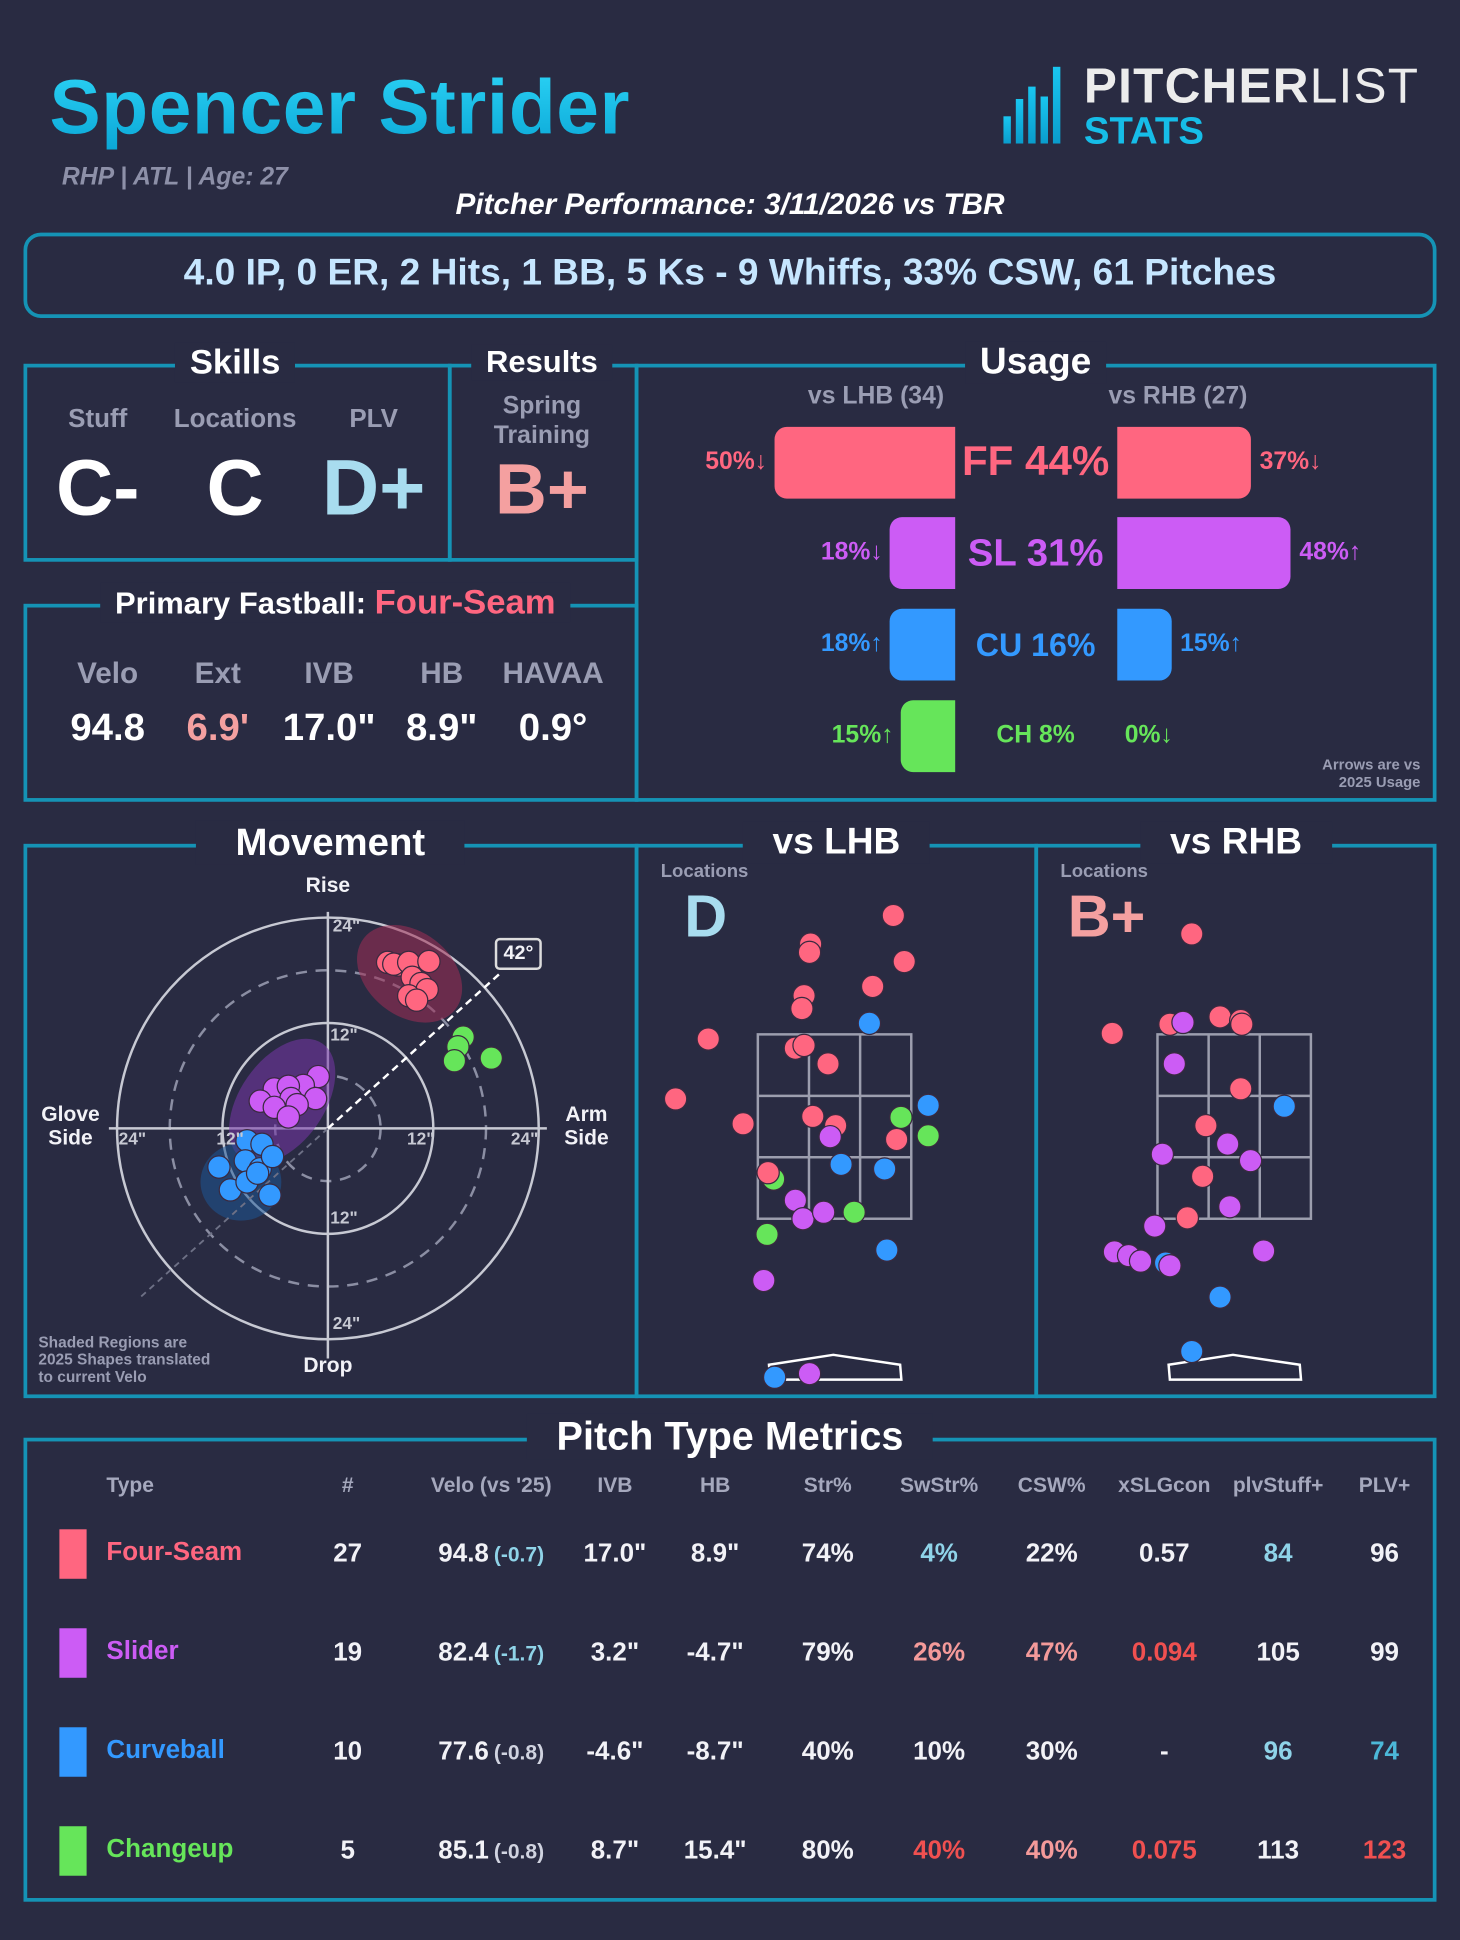 This screenshot has height=1940, width=1460. Describe the element at coordinates (1384, 1751) in the screenshot. I see `metrics-plv: 74` at that location.